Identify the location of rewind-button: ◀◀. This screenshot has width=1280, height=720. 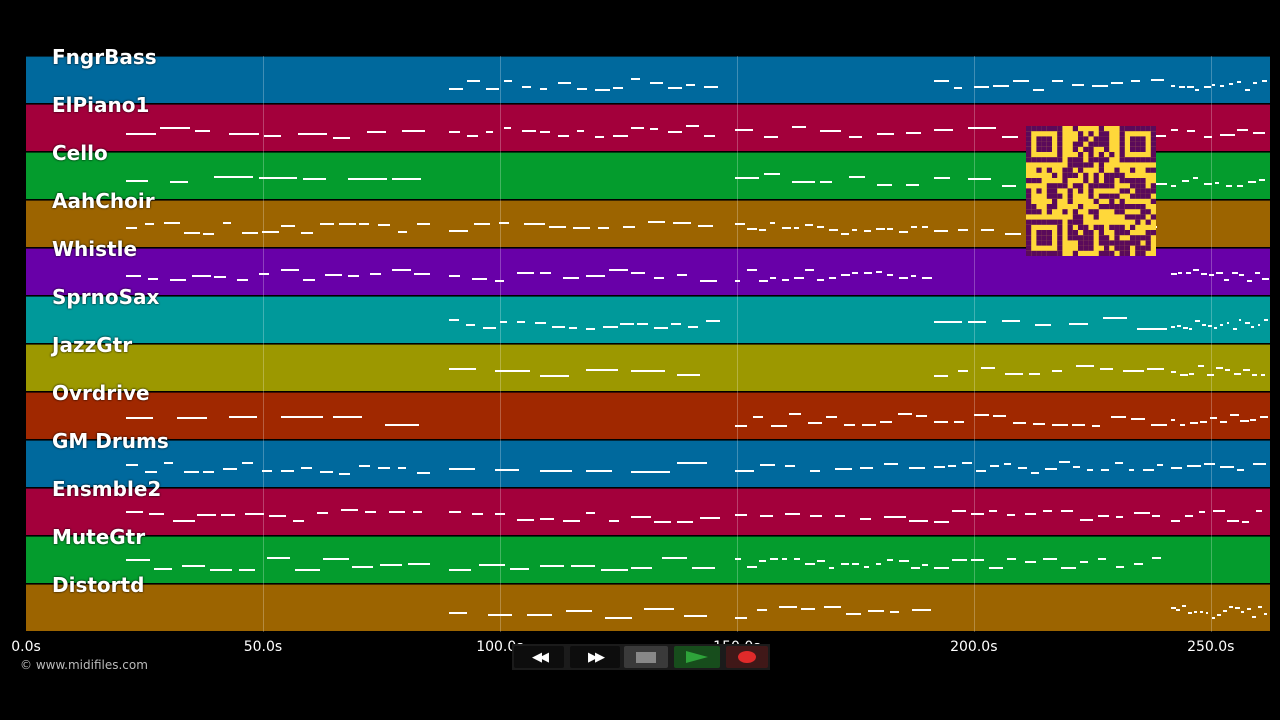
(539, 657).